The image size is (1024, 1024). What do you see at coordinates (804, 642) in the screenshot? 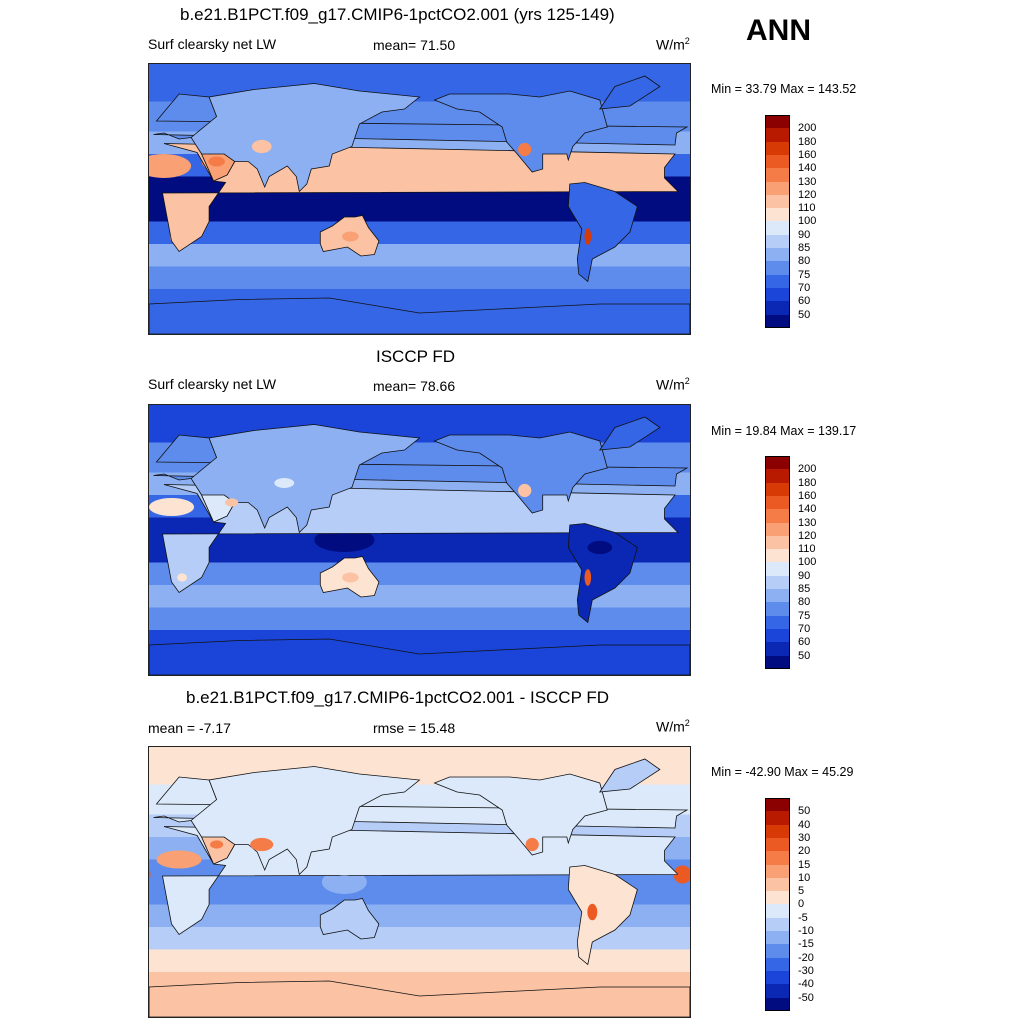
I see `colorbar-tick-label: 60` at bounding box center [804, 642].